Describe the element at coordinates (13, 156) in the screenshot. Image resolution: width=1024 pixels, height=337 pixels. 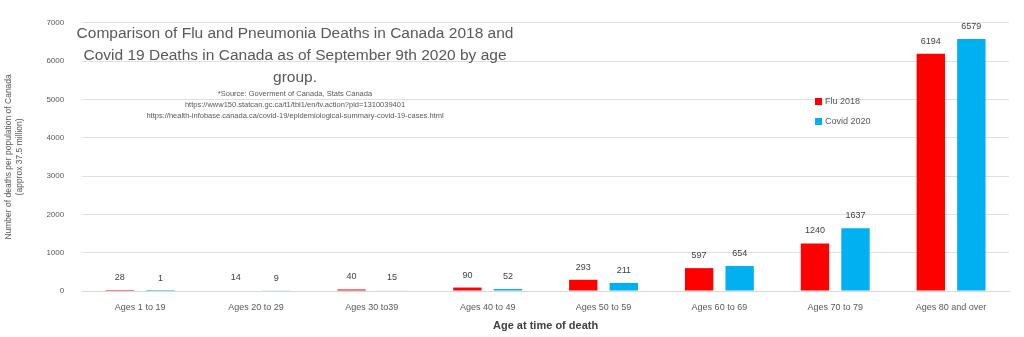
I see `y-axis-title: Number of deaths per population of Canada (approx 37.5 million)` at that location.